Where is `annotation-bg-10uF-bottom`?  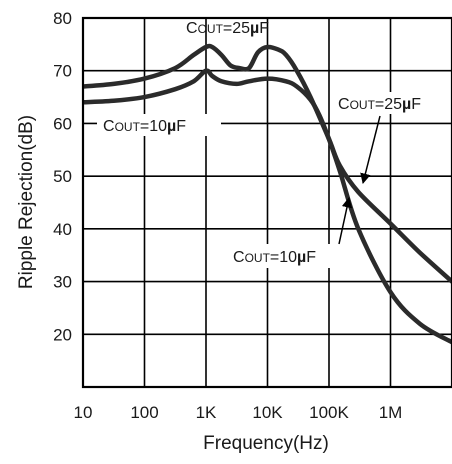 annotation-bg-10uF-bottom is located at coordinates (287, 256).